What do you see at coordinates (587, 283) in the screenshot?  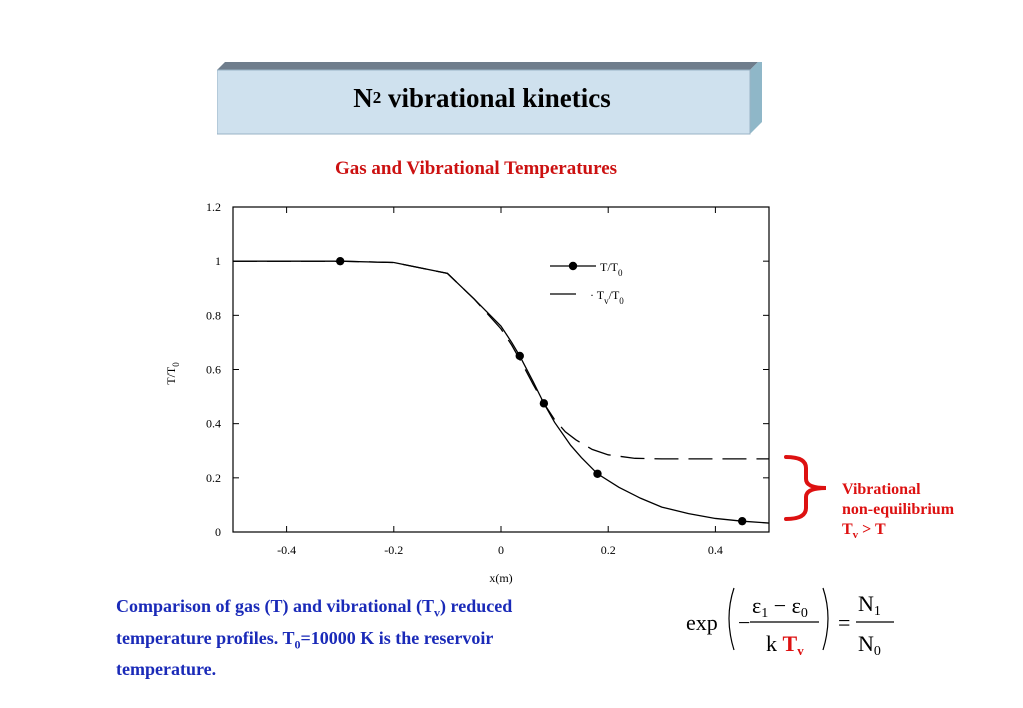 I see `legend: T/T0 · Tv/T0` at bounding box center [587, 283].